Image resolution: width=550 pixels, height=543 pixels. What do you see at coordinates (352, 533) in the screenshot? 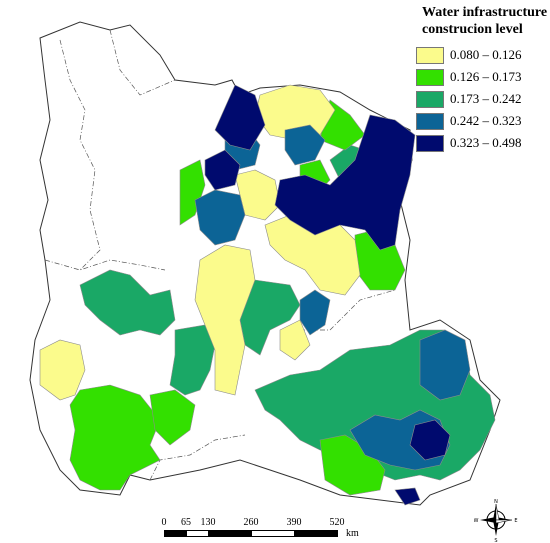
I see `scale-unit: km` at bounding box center [352, 533].